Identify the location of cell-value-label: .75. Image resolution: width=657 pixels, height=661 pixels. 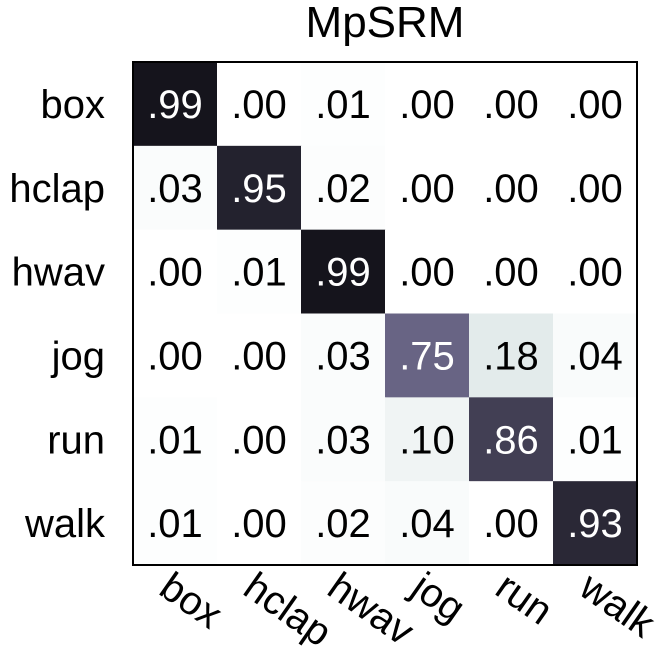
(427, 356).